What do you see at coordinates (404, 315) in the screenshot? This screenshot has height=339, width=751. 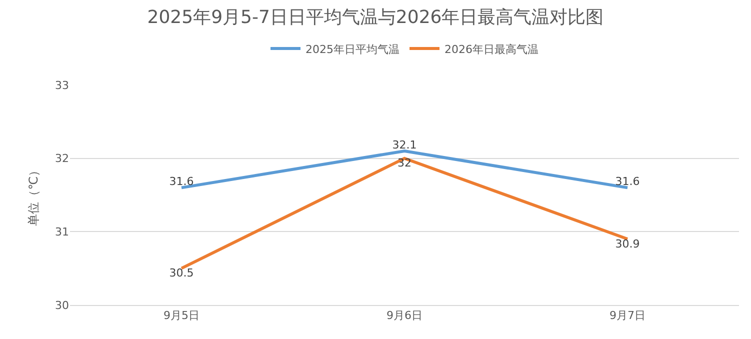 I see `x-tick-label: 9月6日` at bounding box center [404, 315].